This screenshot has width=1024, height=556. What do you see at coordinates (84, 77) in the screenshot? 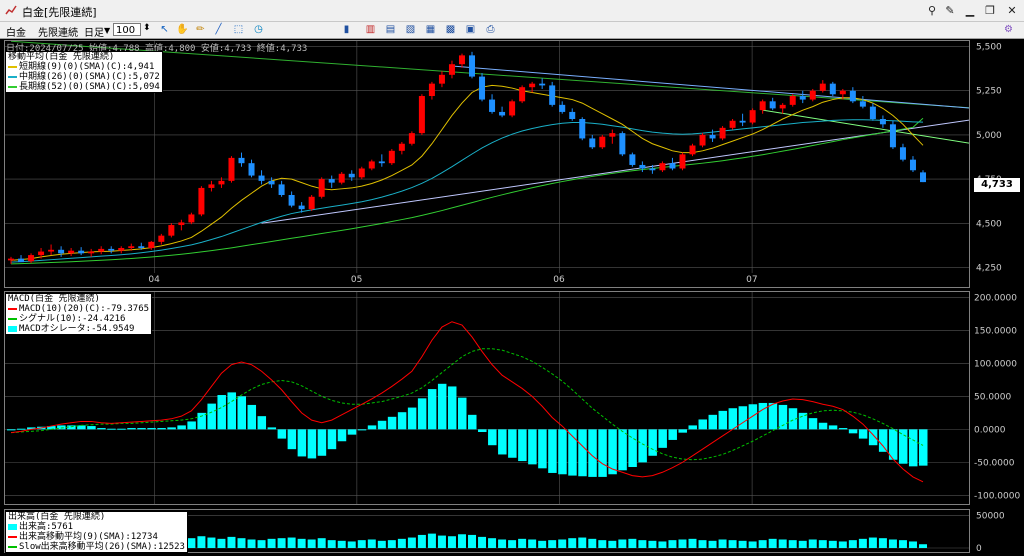
I see `ma-legend-mid: 中期線(26)(0)(SMA)(C):5,072` at bounding box center [84, 77].